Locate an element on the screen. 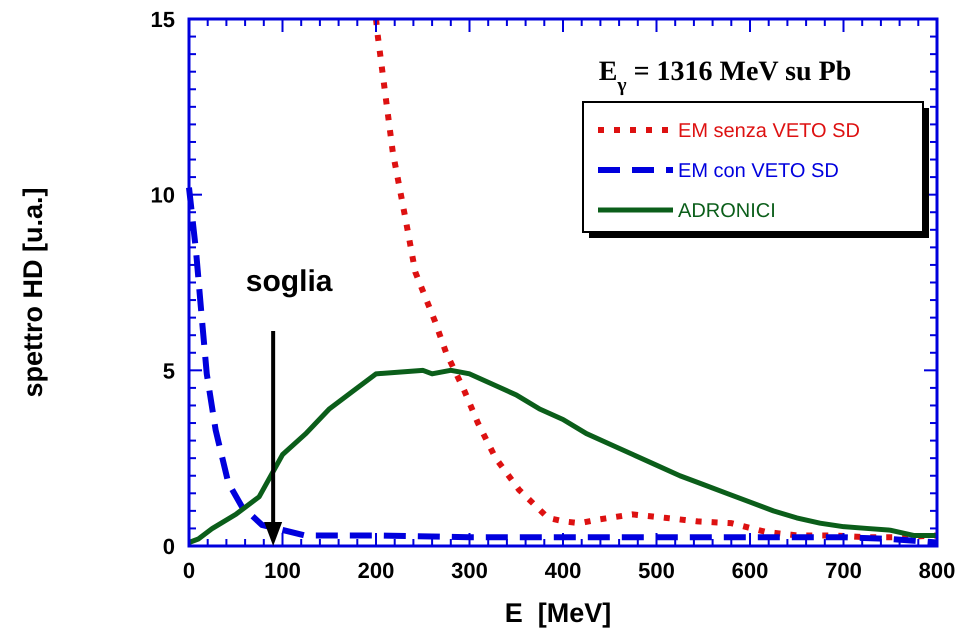 The width and height of the screenshot is (961, 632). y-tick-label: 10 is located at coordinates (162, 195).